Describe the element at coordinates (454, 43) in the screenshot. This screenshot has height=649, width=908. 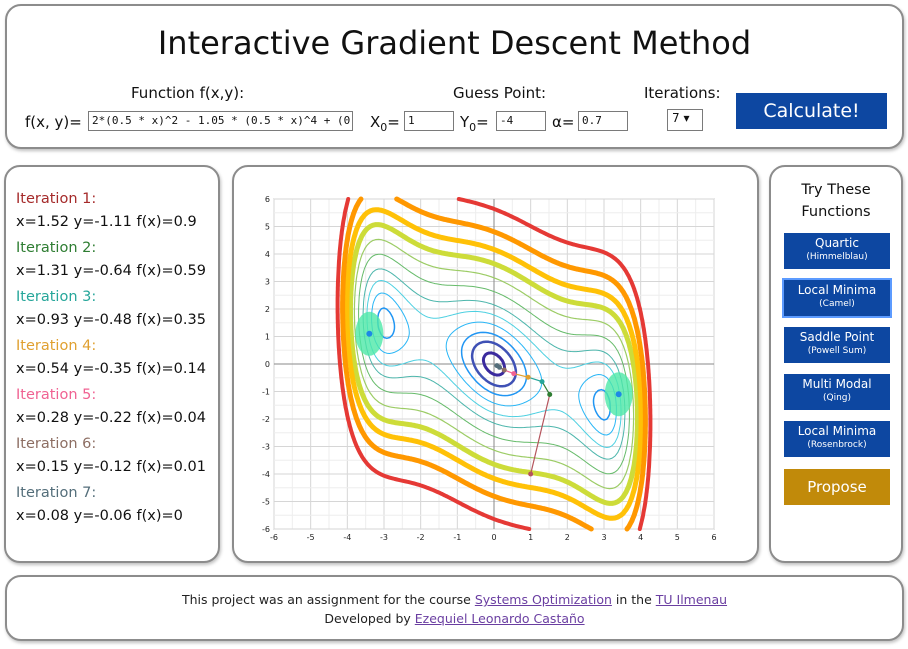
I see `page-title: Interactive Gradient Descent Method` at that location.